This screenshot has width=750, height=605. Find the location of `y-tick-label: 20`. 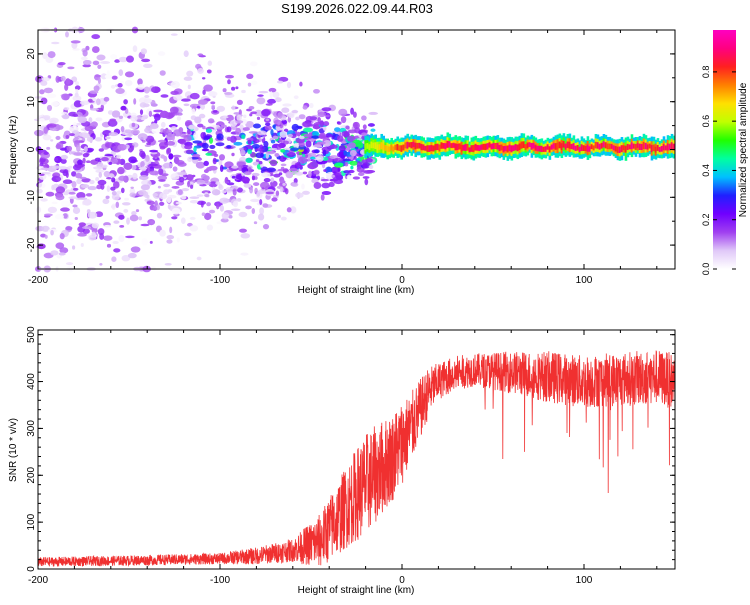

y-tick-label: 20 is located at coordinates (31, 54).